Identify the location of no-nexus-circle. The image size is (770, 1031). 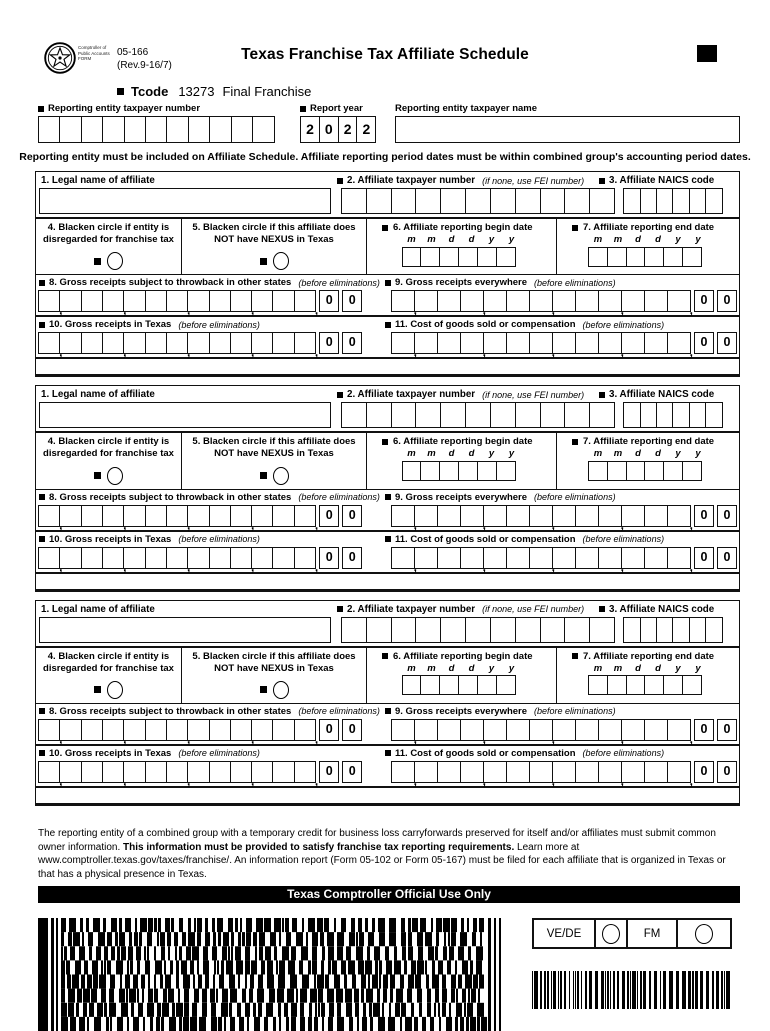
(280, 261).